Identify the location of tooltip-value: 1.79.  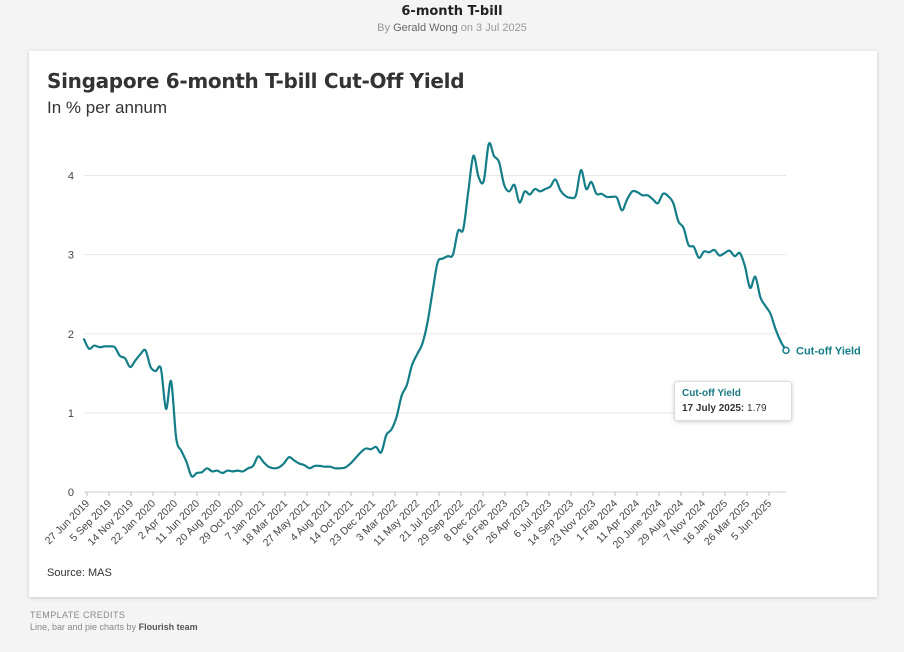
(757, 408).